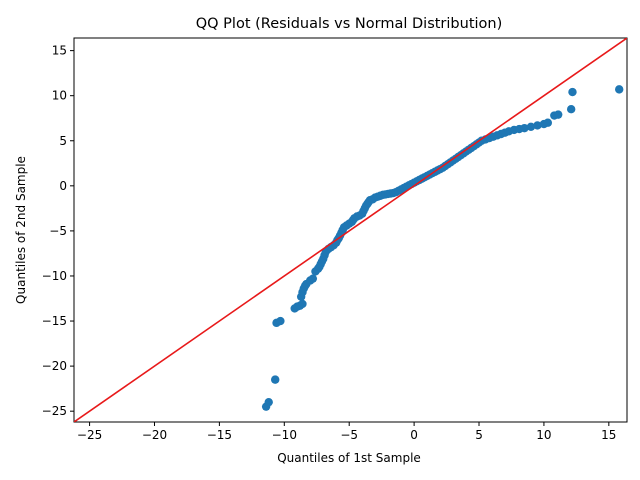  What do you see at coordinates (63, 141) in the screenshot?
I see `y-tick-label: 5` at bounding box center [63, 141].